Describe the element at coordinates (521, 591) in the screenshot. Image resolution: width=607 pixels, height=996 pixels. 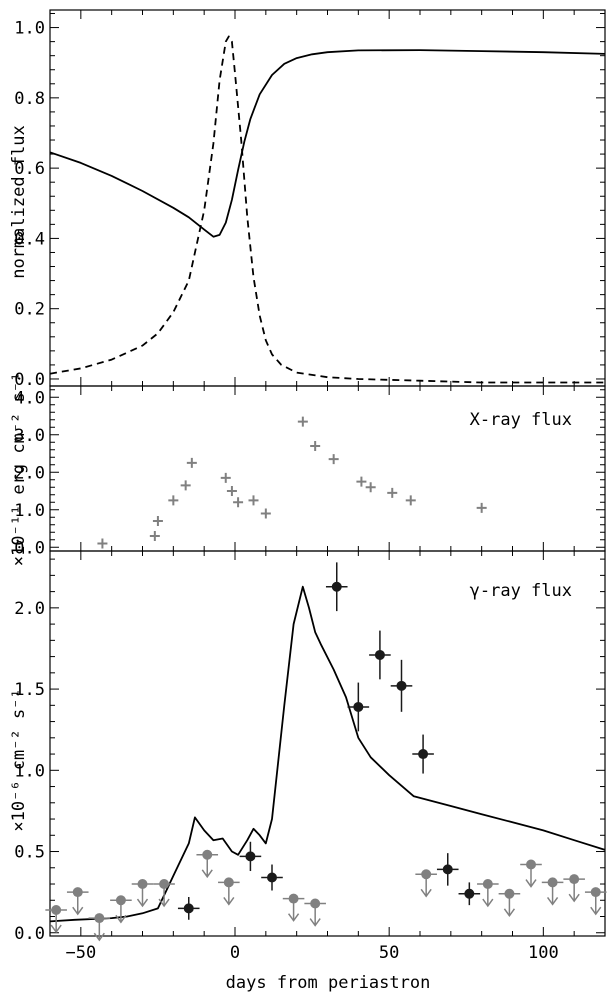
I see `bot-panel-title: γ-ray flux` at that location.